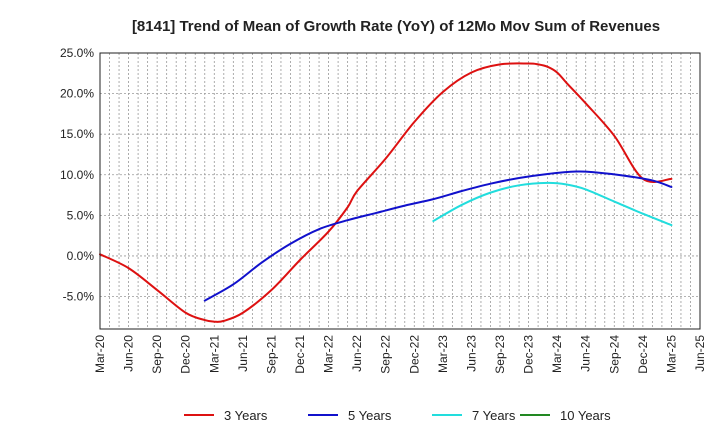 This screenshot has height=440, width=720. What do you see at coordinates (370, 415) in the screenshot?
I see `legend-label-5-years: 5 Years` at bounding box center [370, 415].